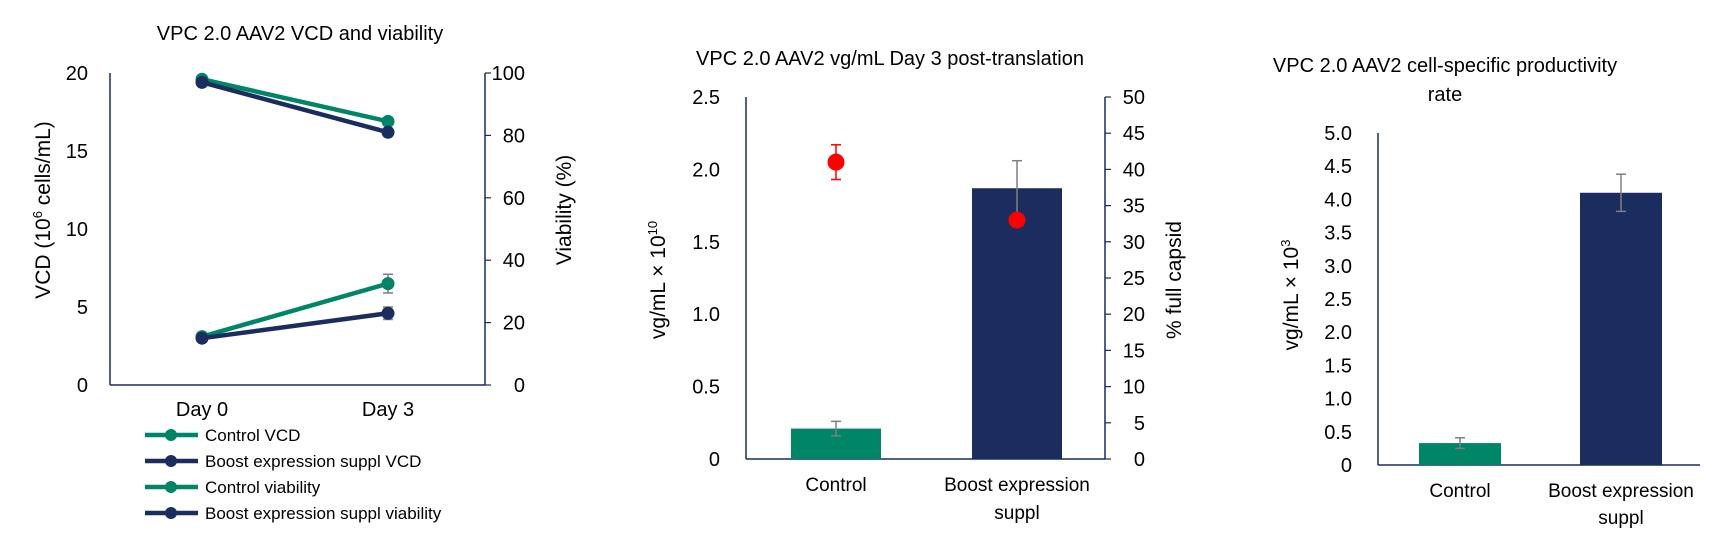  I want to click on chart1-right-tick-label: 60, so click(514, 199).